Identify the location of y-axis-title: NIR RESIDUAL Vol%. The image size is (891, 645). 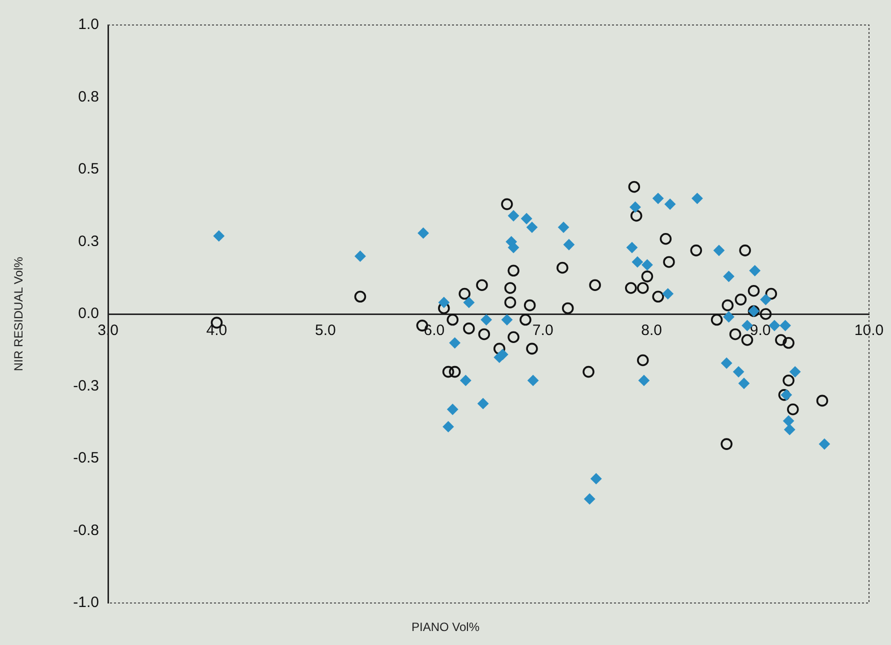
(19, 314).